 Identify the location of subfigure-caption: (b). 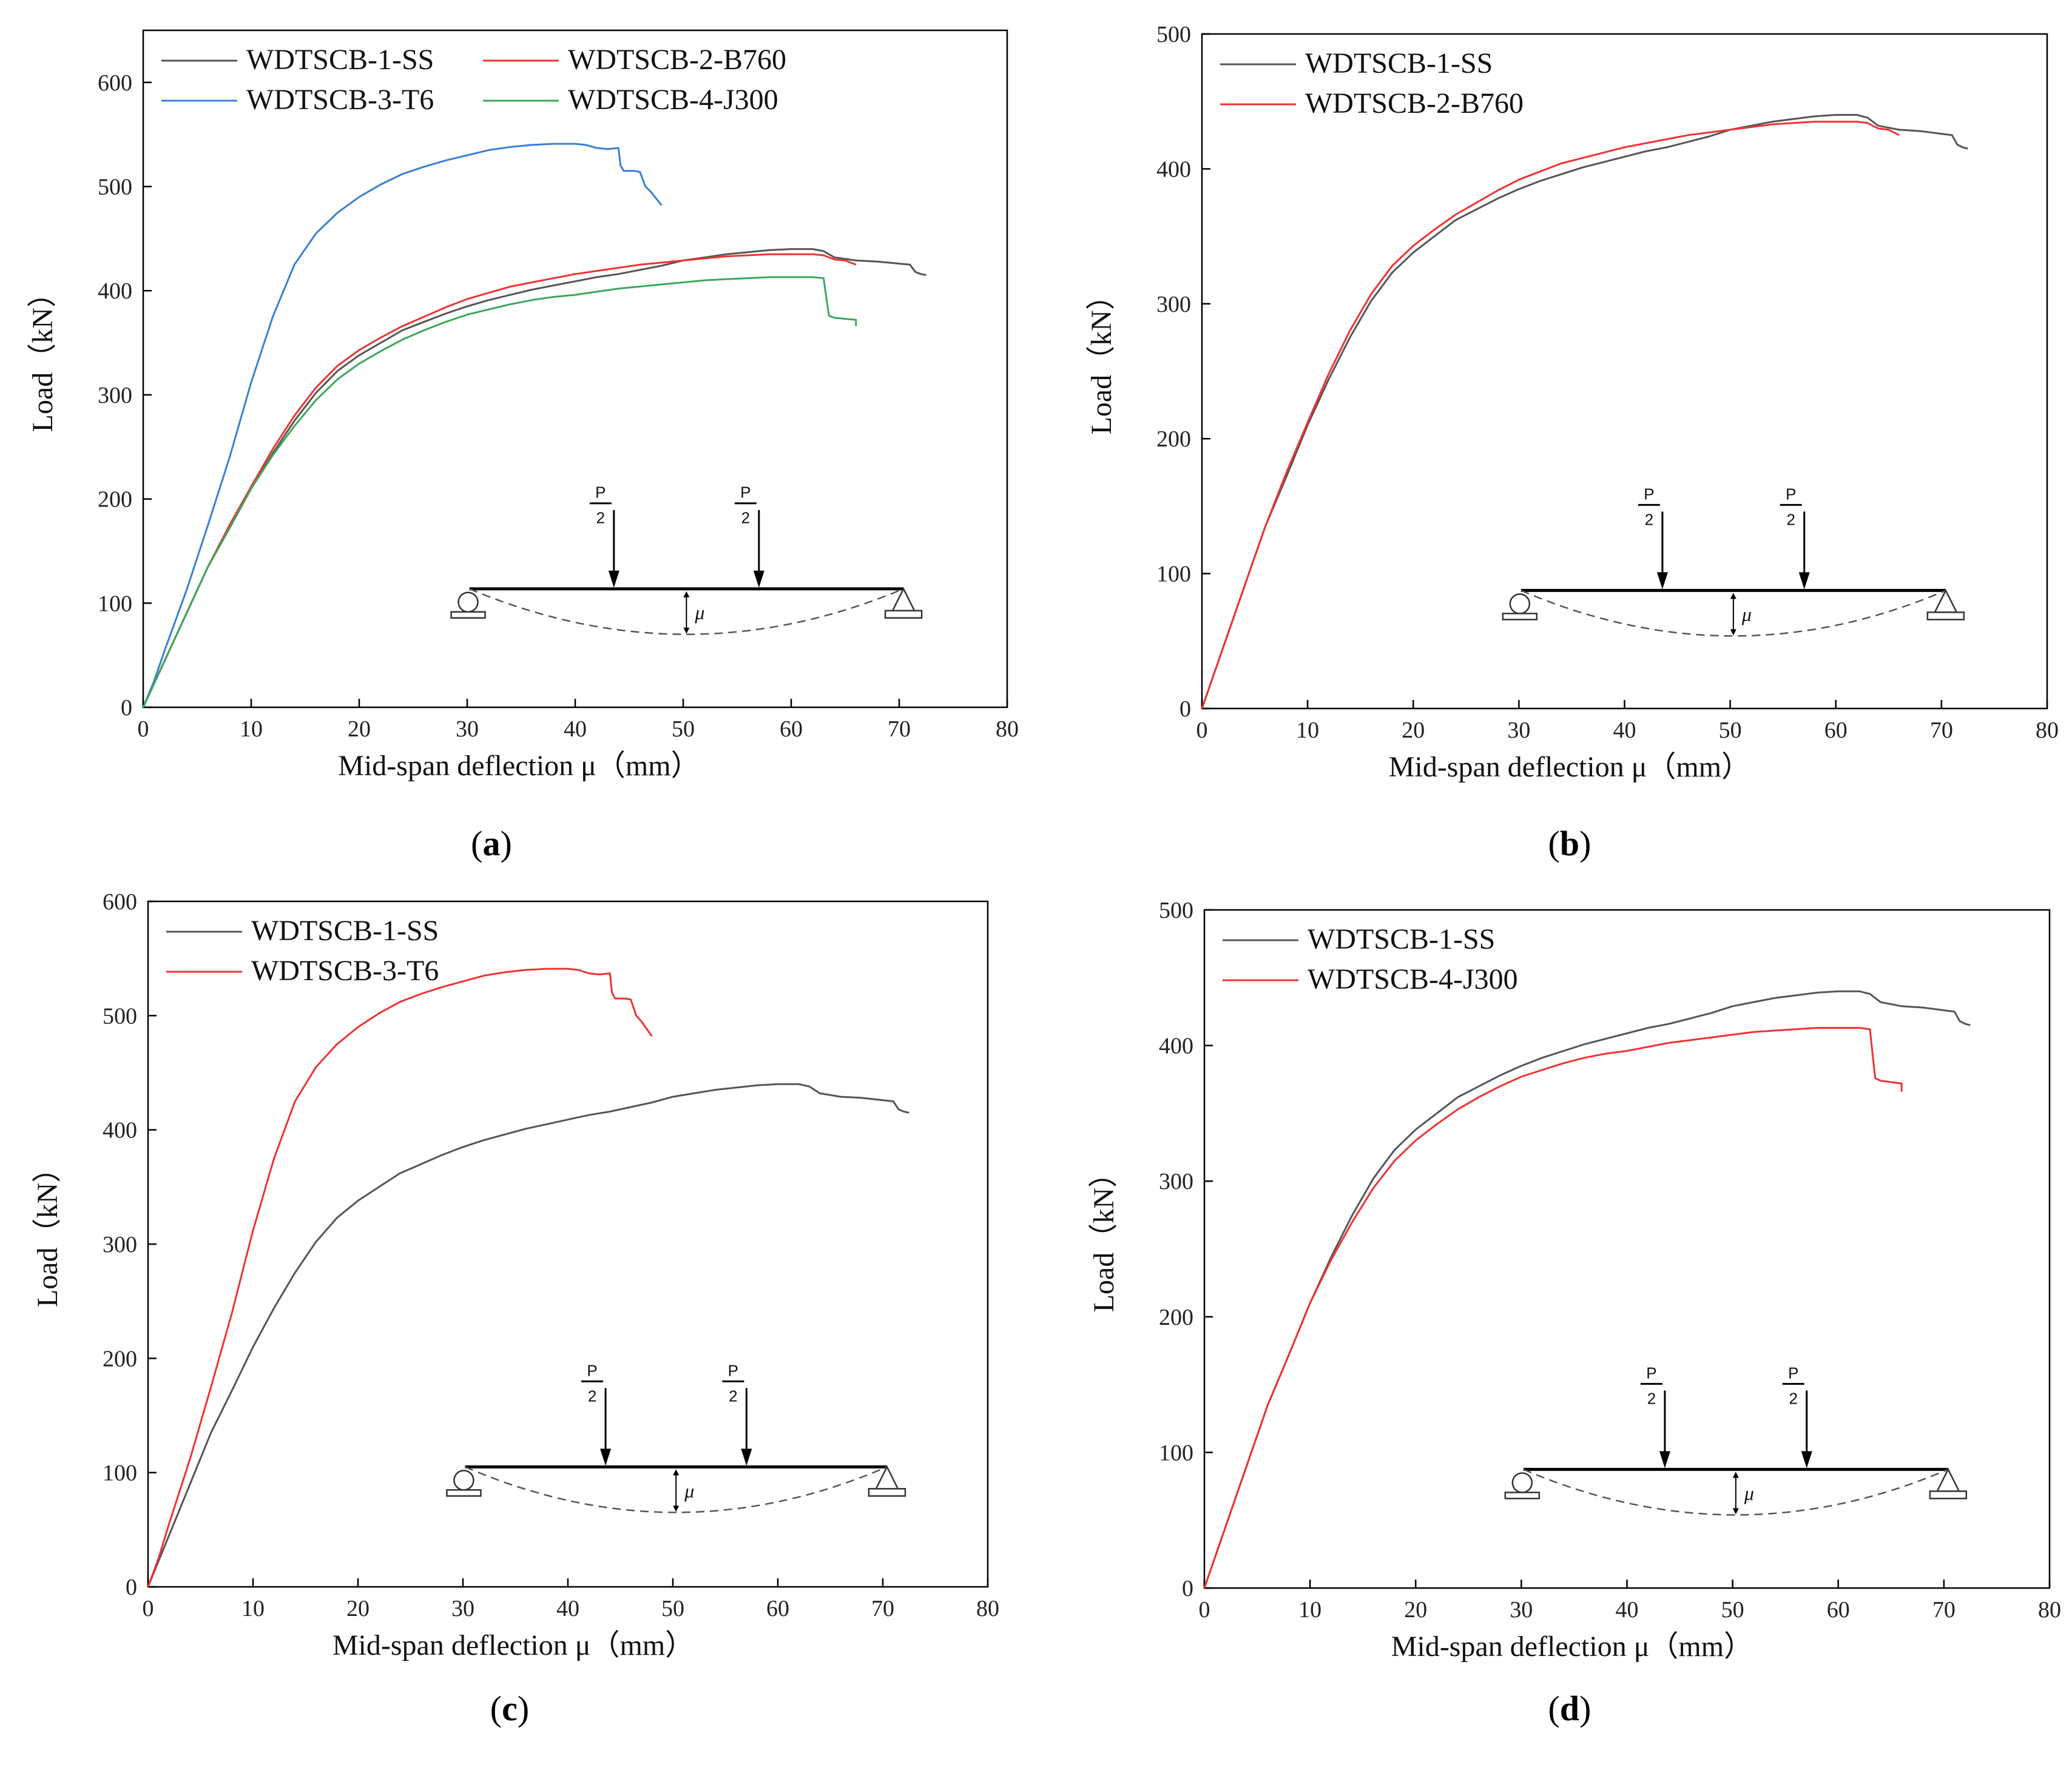
(1569, 843).